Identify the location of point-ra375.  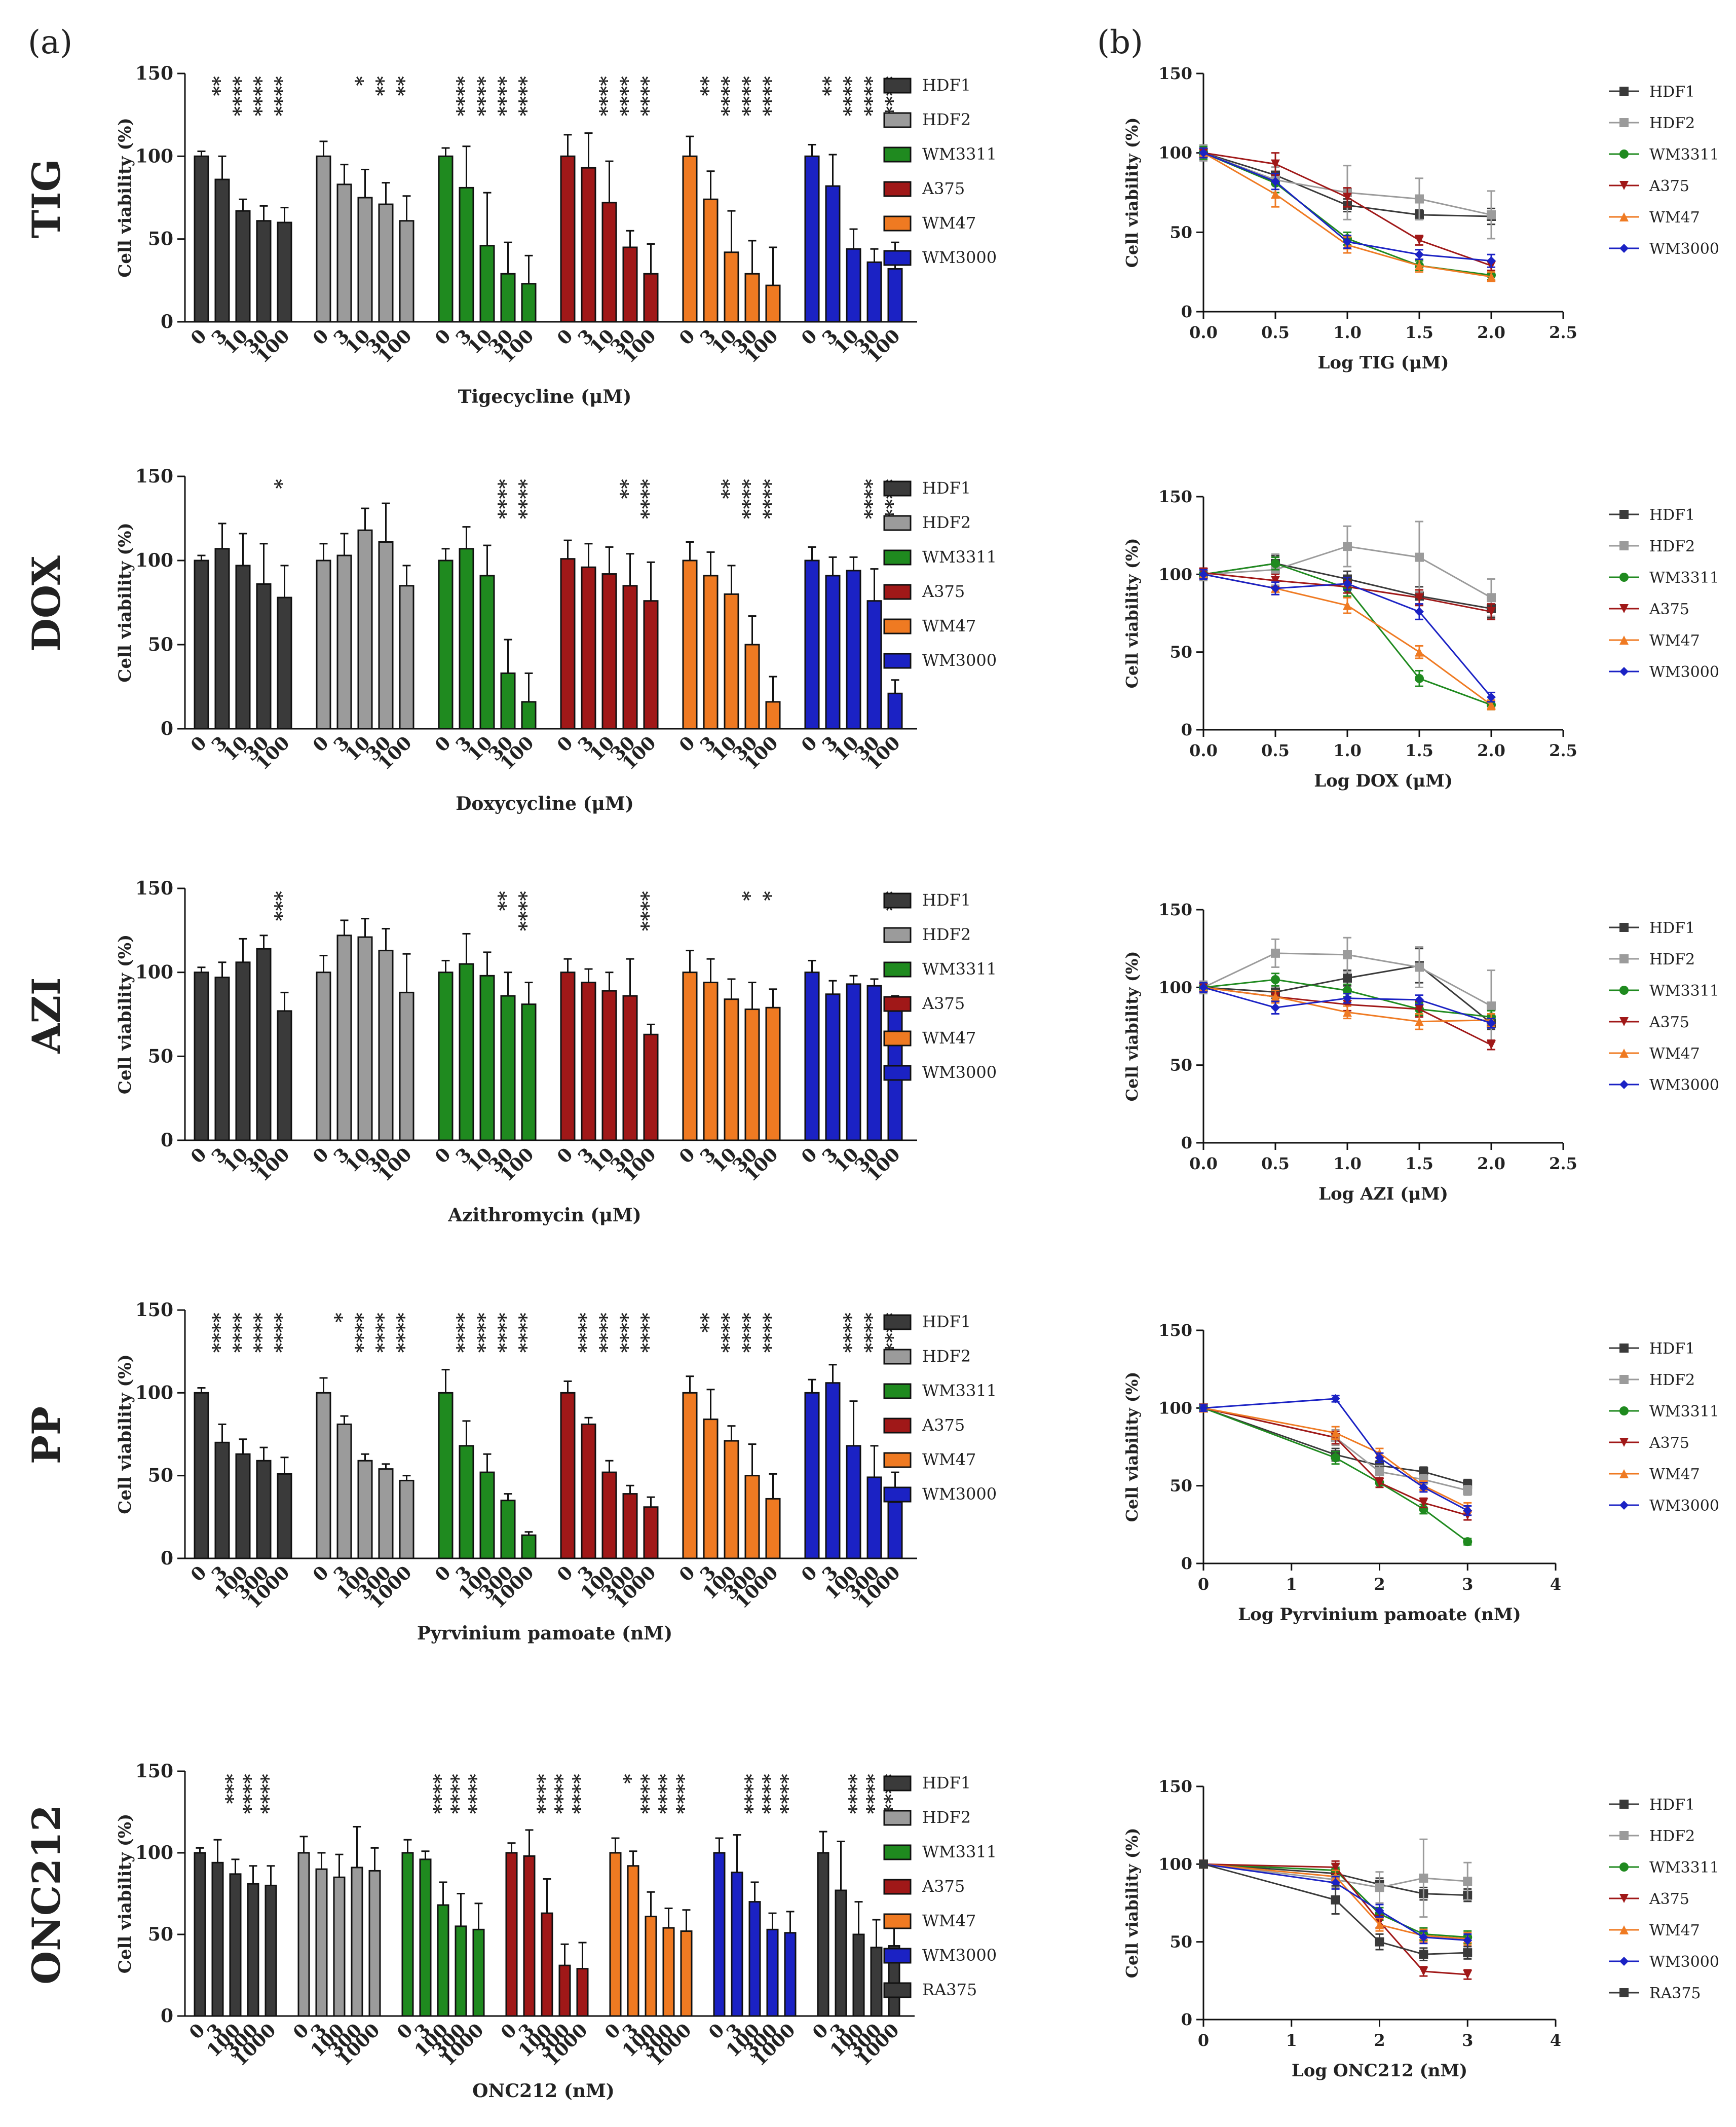
(1203, 1864).